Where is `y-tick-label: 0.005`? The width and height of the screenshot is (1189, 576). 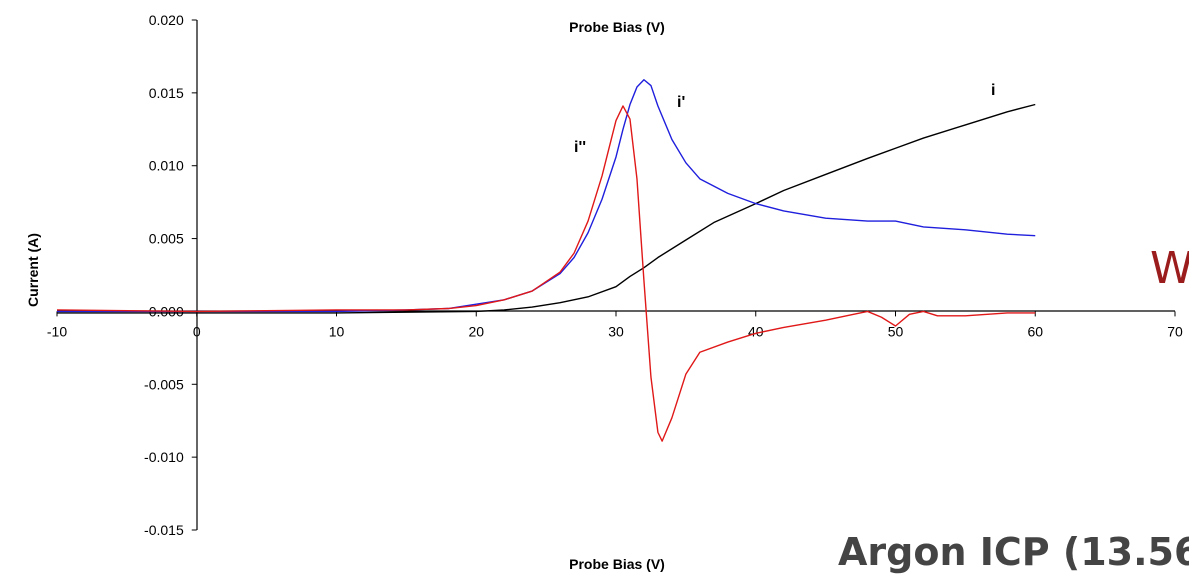
y-tick-label: 0.005 is located at coordinates (166, 239).